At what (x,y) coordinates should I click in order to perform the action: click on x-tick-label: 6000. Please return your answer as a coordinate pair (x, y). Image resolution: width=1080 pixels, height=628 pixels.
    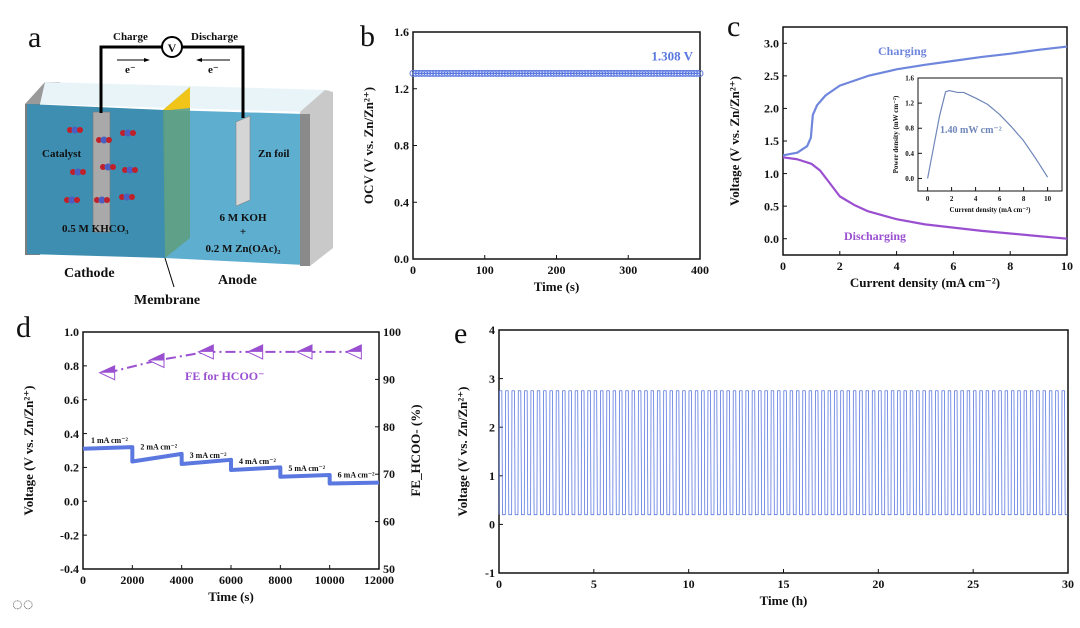
    Looking at the image, I should click on (231, 580).